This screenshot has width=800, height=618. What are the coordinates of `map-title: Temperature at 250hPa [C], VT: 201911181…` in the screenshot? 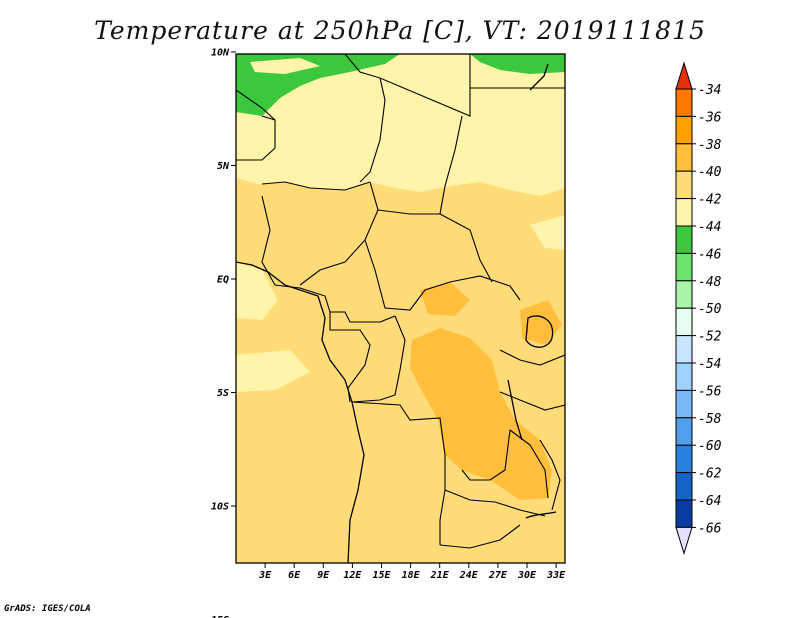 It's located at (400, 30).